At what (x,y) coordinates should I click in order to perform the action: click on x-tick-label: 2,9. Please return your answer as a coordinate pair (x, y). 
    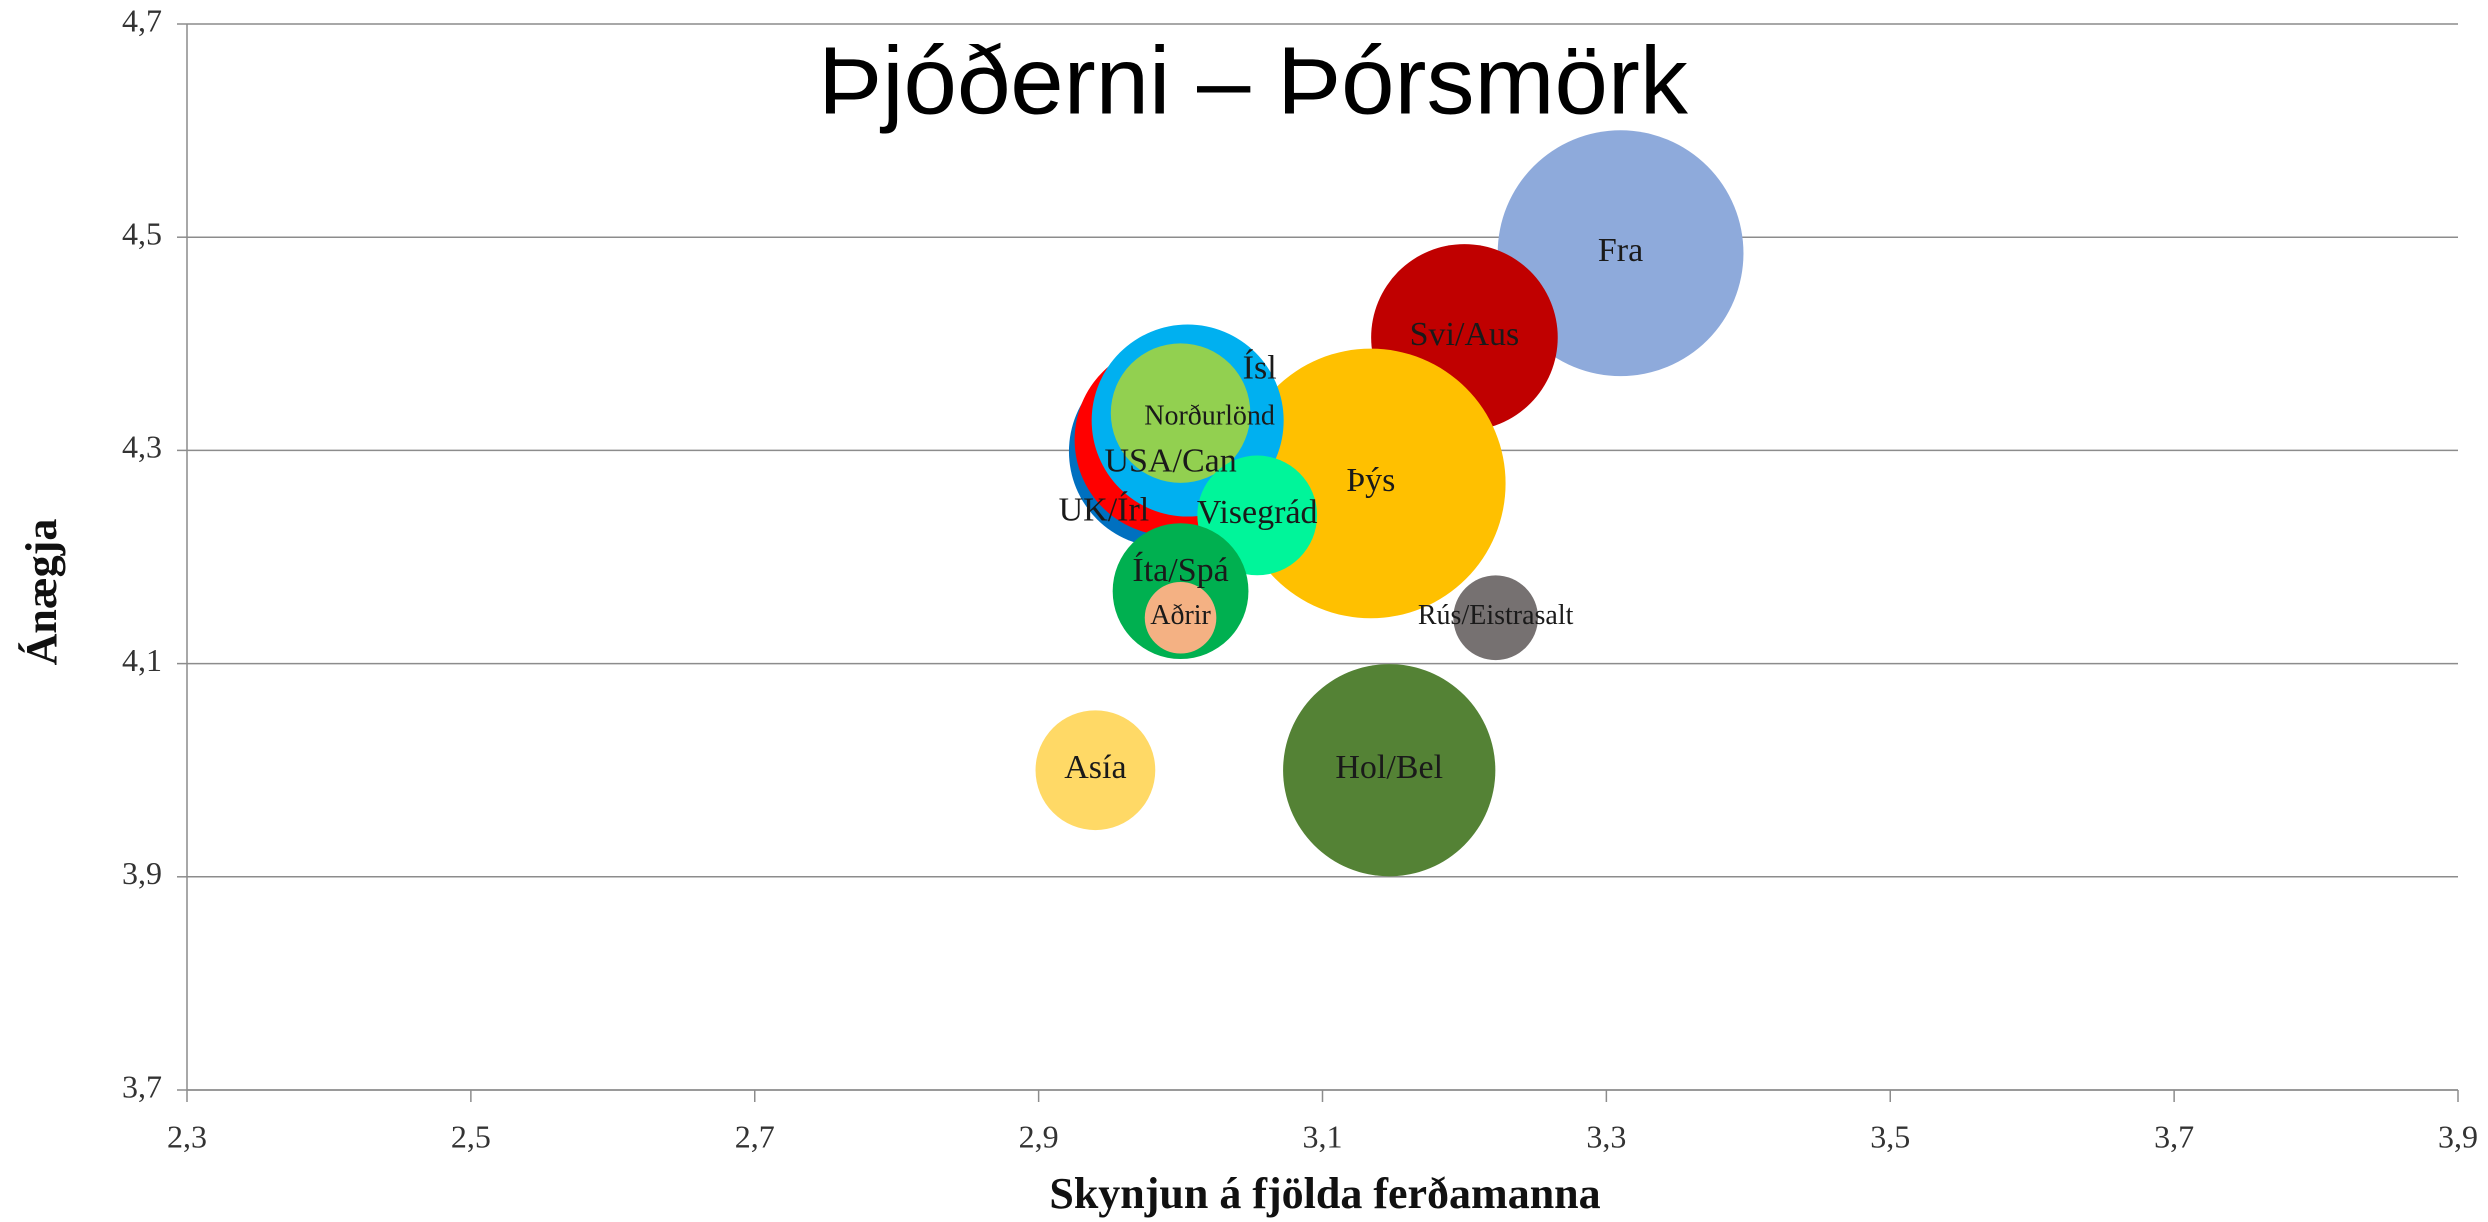
    Looking at the image, I should click on (1039, 1136).